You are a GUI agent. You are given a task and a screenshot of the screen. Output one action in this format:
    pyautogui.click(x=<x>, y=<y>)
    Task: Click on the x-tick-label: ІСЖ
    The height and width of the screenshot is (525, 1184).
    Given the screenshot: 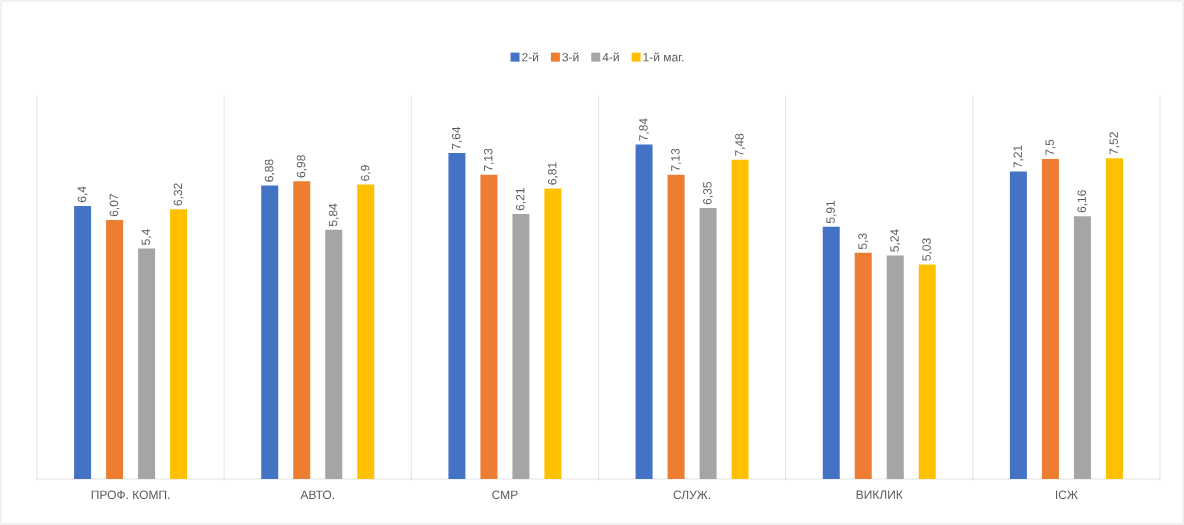 What is the action you would take?
    pyautogui.click(x=1066, y=495)
    